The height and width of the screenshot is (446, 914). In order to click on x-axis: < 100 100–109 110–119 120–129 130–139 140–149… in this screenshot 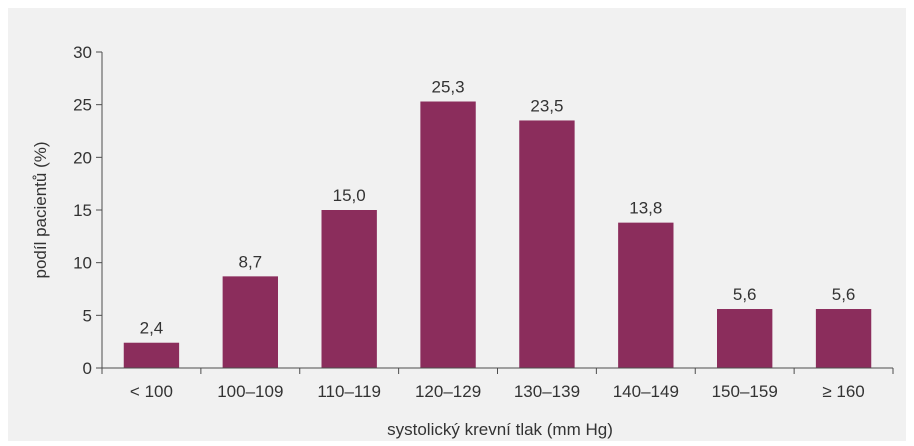, I will do `click(497, 384)`.